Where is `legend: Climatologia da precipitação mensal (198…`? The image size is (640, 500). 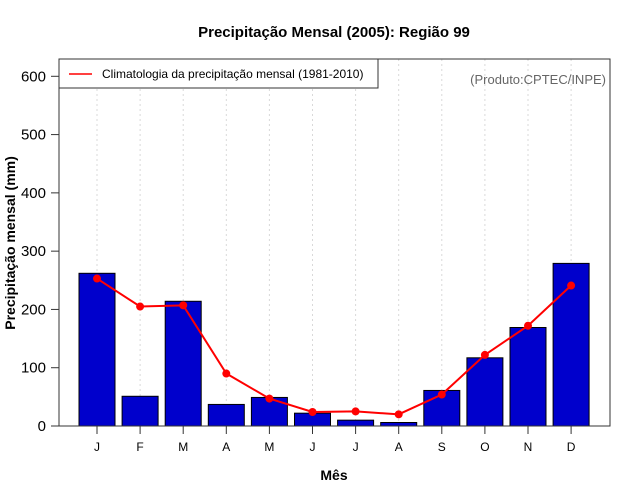
legend: Climatologia da precipitação mensal (198… is located at coordinates (218, 73).